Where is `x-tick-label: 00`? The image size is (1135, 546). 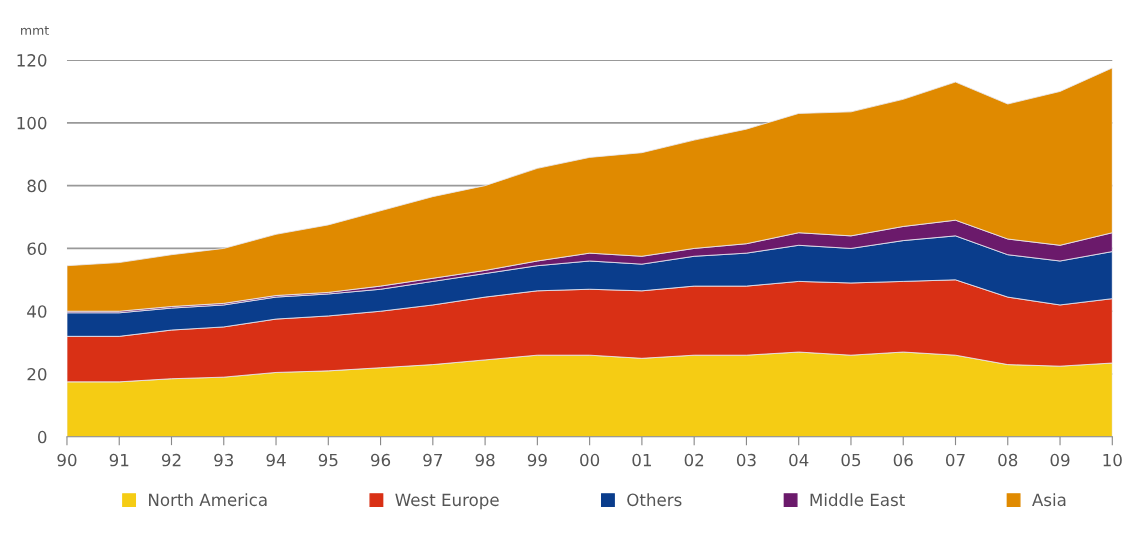 x-tick-label: 00 is located at coordinates (590, 460).